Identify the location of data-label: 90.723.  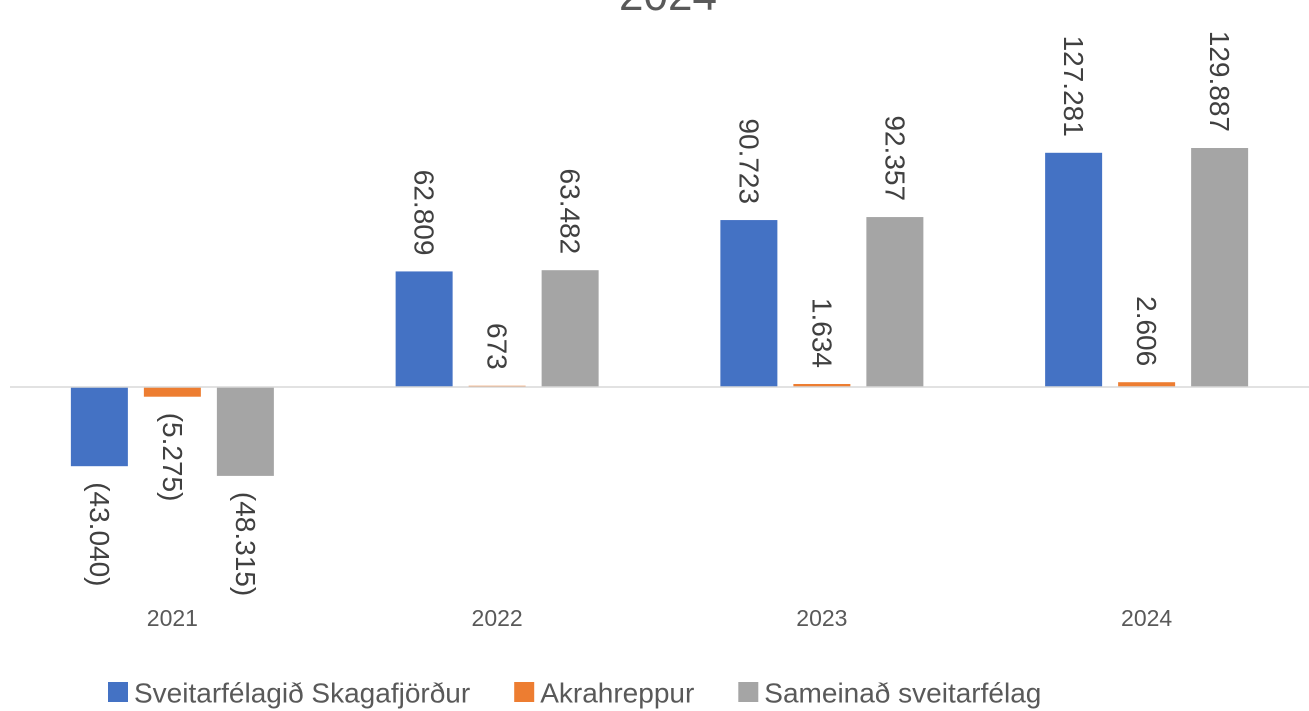
(748, 161).